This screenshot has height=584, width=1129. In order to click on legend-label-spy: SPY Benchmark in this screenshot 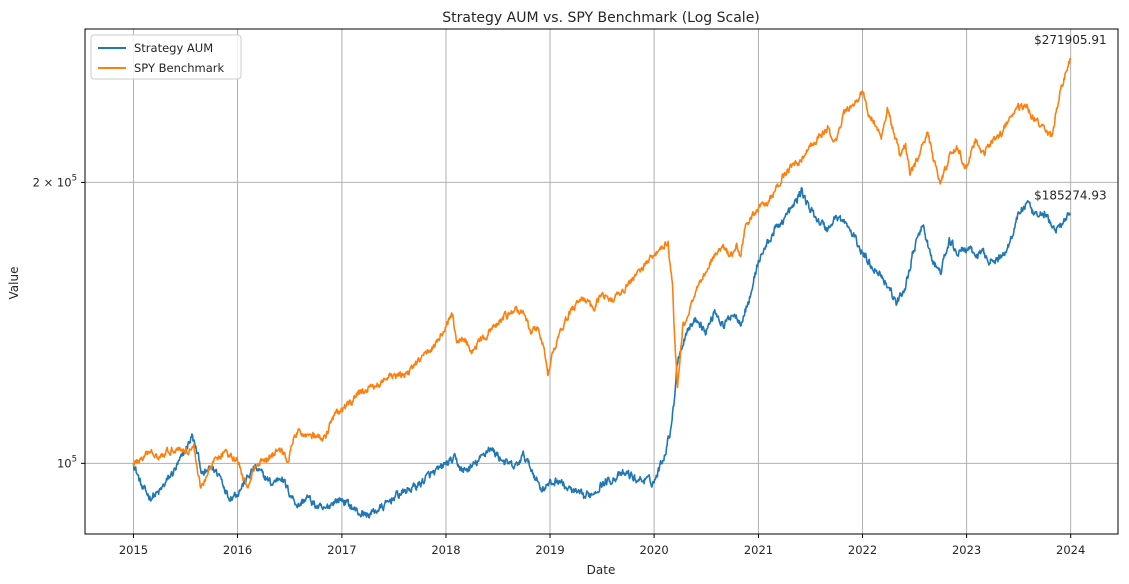, I will do `click(179, 68)`.